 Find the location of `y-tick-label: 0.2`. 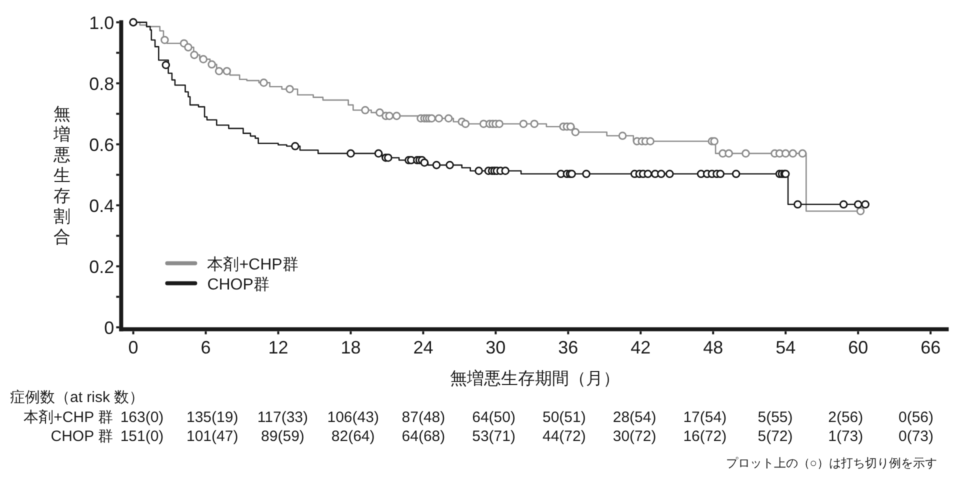

y-tick-label: 0.2 is located at coordinates (101, 266).